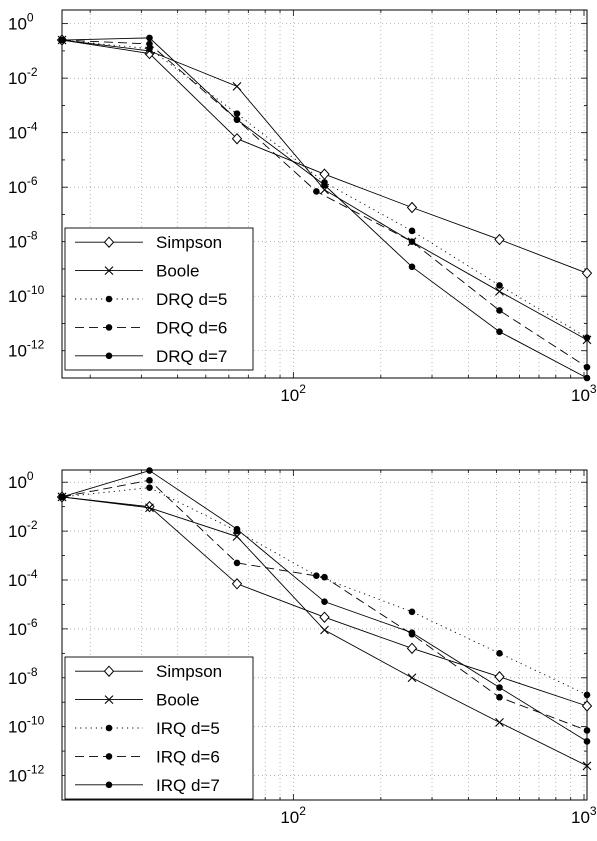 Image resolution: width=597 pixels, height=841 pixels. Describe the element at coordinates (188, 756) in the screenshot. I see `legend-label: IRQ d=6` at that location.